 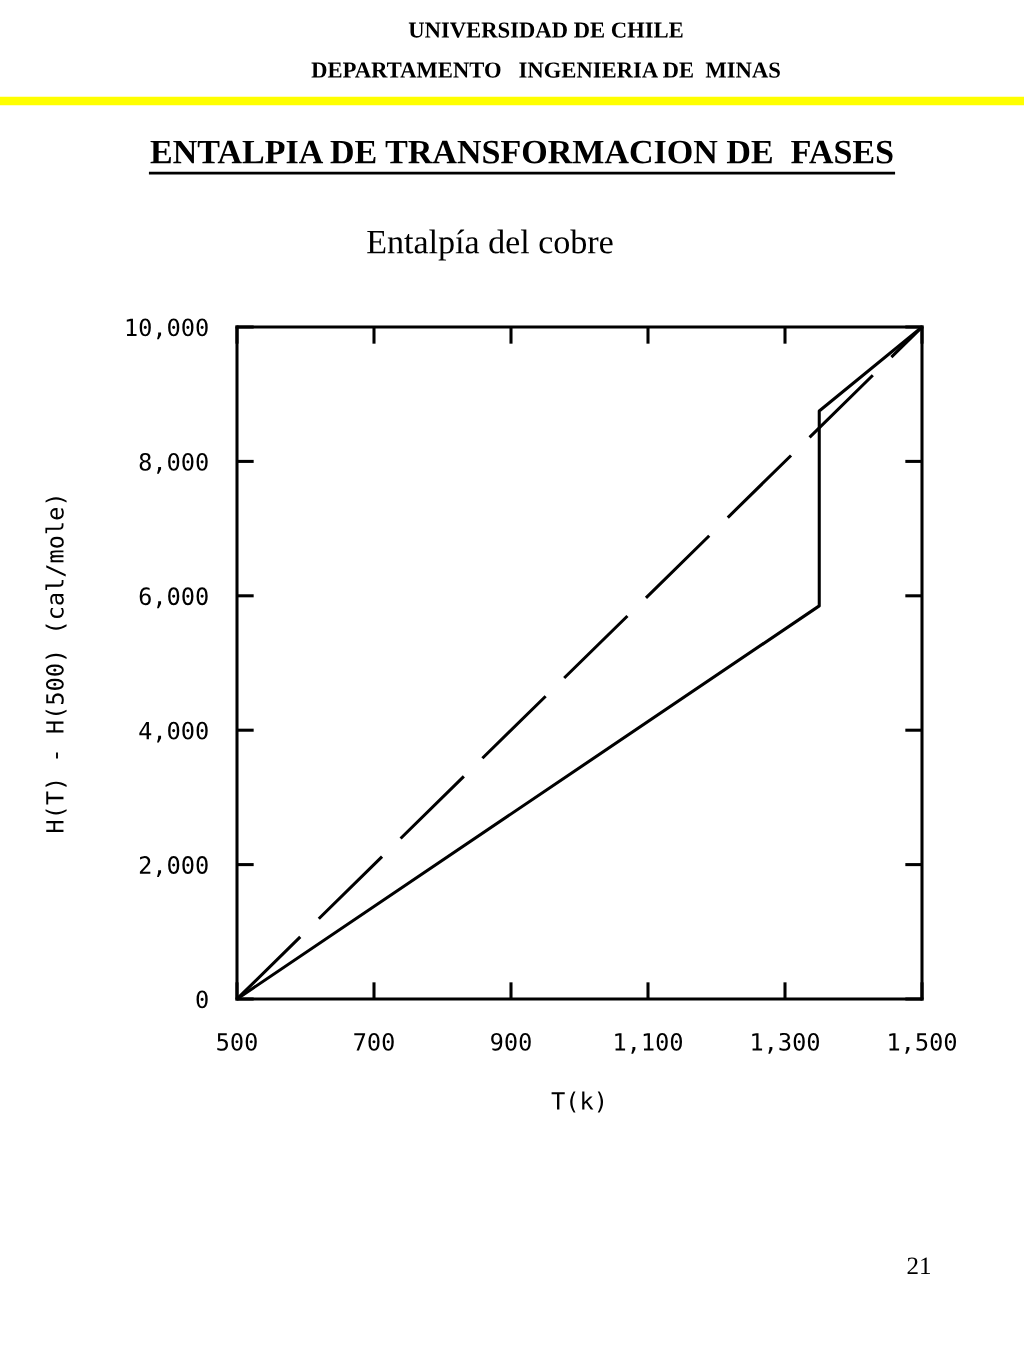 What do you see at coordinates (545, 30) in the screenshot?
I see `text: UNIVERSIDAD DE CHILE` at bounding box center [545, 30].